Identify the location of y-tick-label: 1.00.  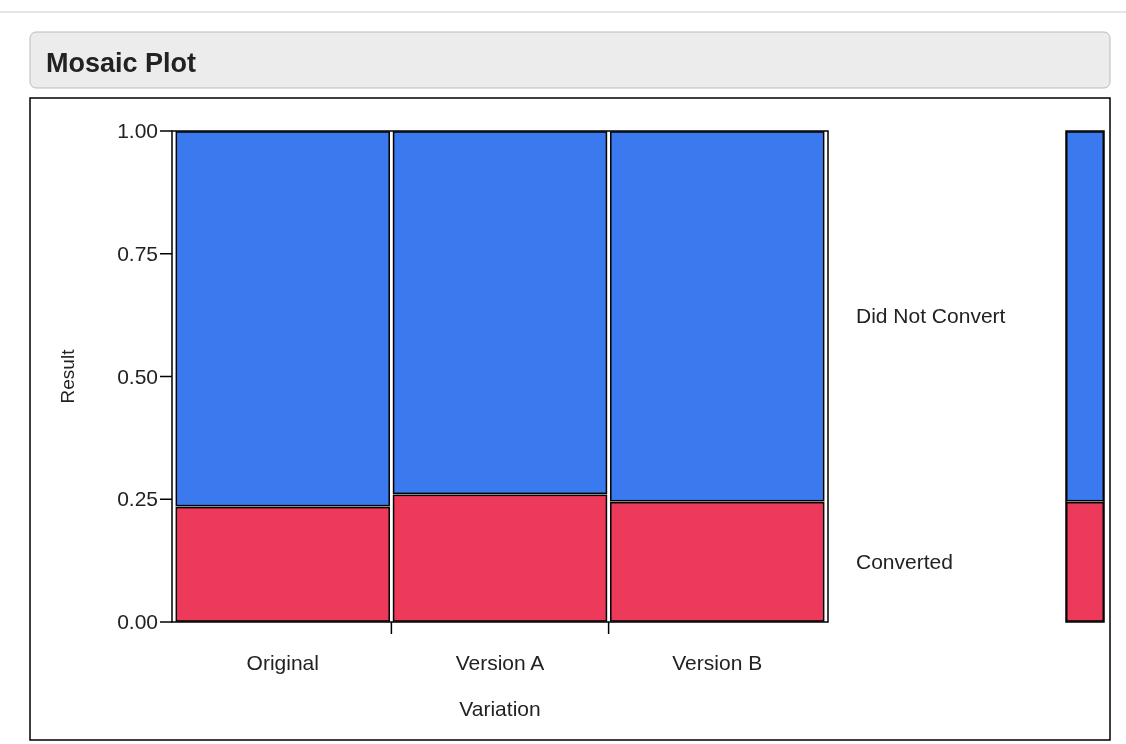
(137, 130).